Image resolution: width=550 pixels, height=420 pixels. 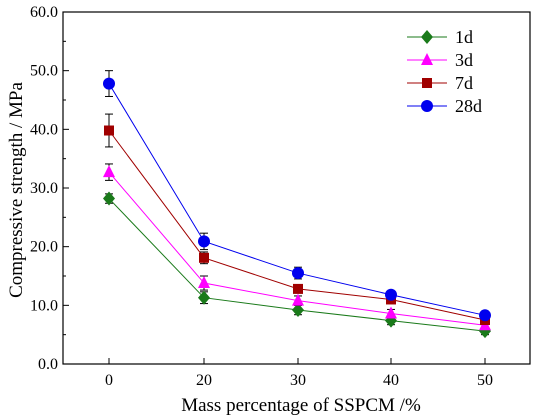 I want to click on y-axis-title: Compressive strength / MPa, so click(x=16, y=190).